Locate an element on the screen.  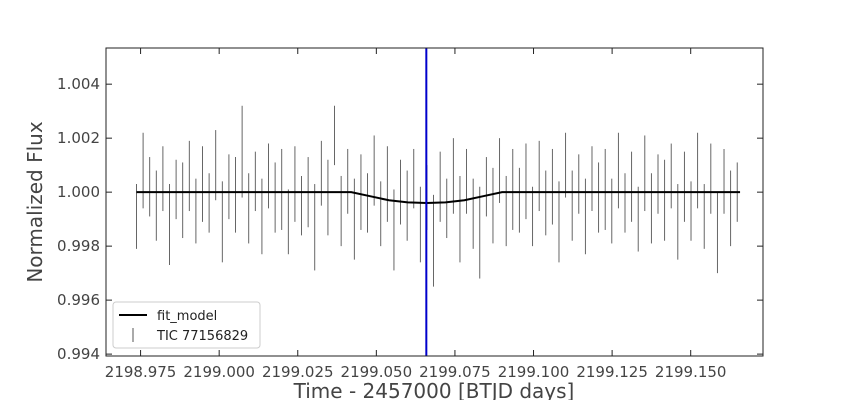
x-tick-label: 2199.125 is located at coordinates (612, 372).